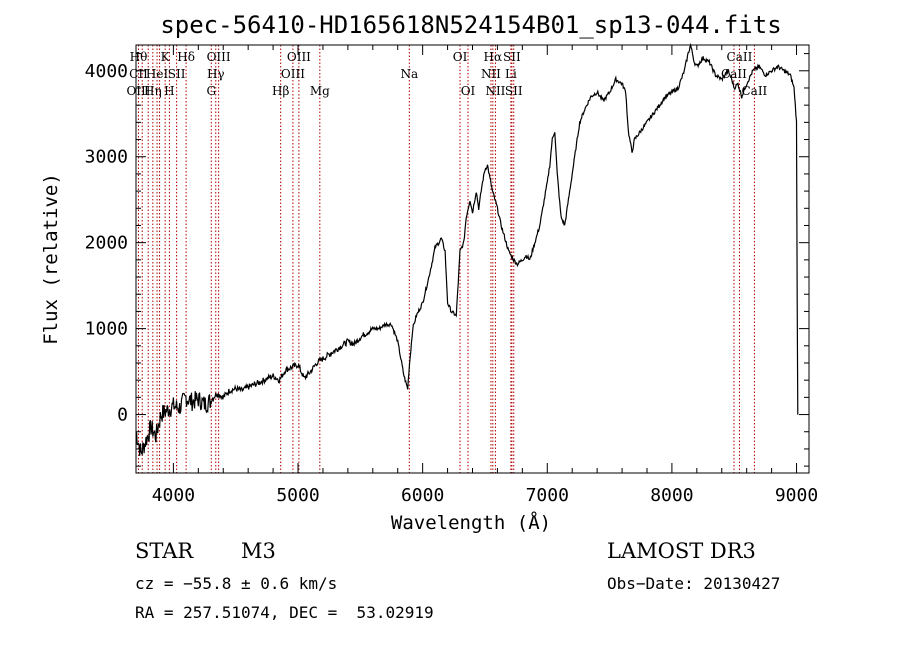 The height and width of the screenshot is (649, 900). Describe the element at coordinates (236, 583) in the screenshot. I see `redshift-velocity: cz = −55.8 ± 0.6 km/s` at that location.